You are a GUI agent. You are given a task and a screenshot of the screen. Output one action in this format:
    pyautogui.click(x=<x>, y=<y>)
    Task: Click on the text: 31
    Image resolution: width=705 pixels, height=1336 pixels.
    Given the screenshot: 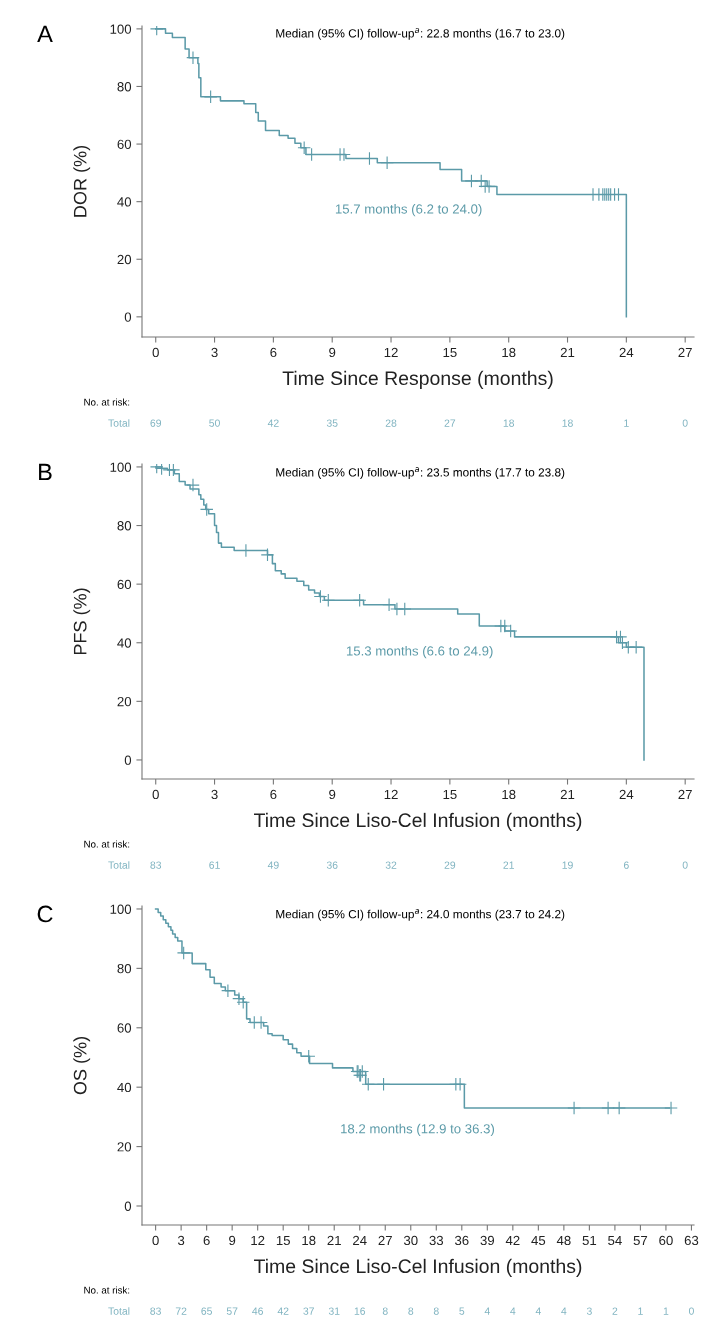 What is the action you would take?
    pyautogui.click(x=334, y=1311)
    